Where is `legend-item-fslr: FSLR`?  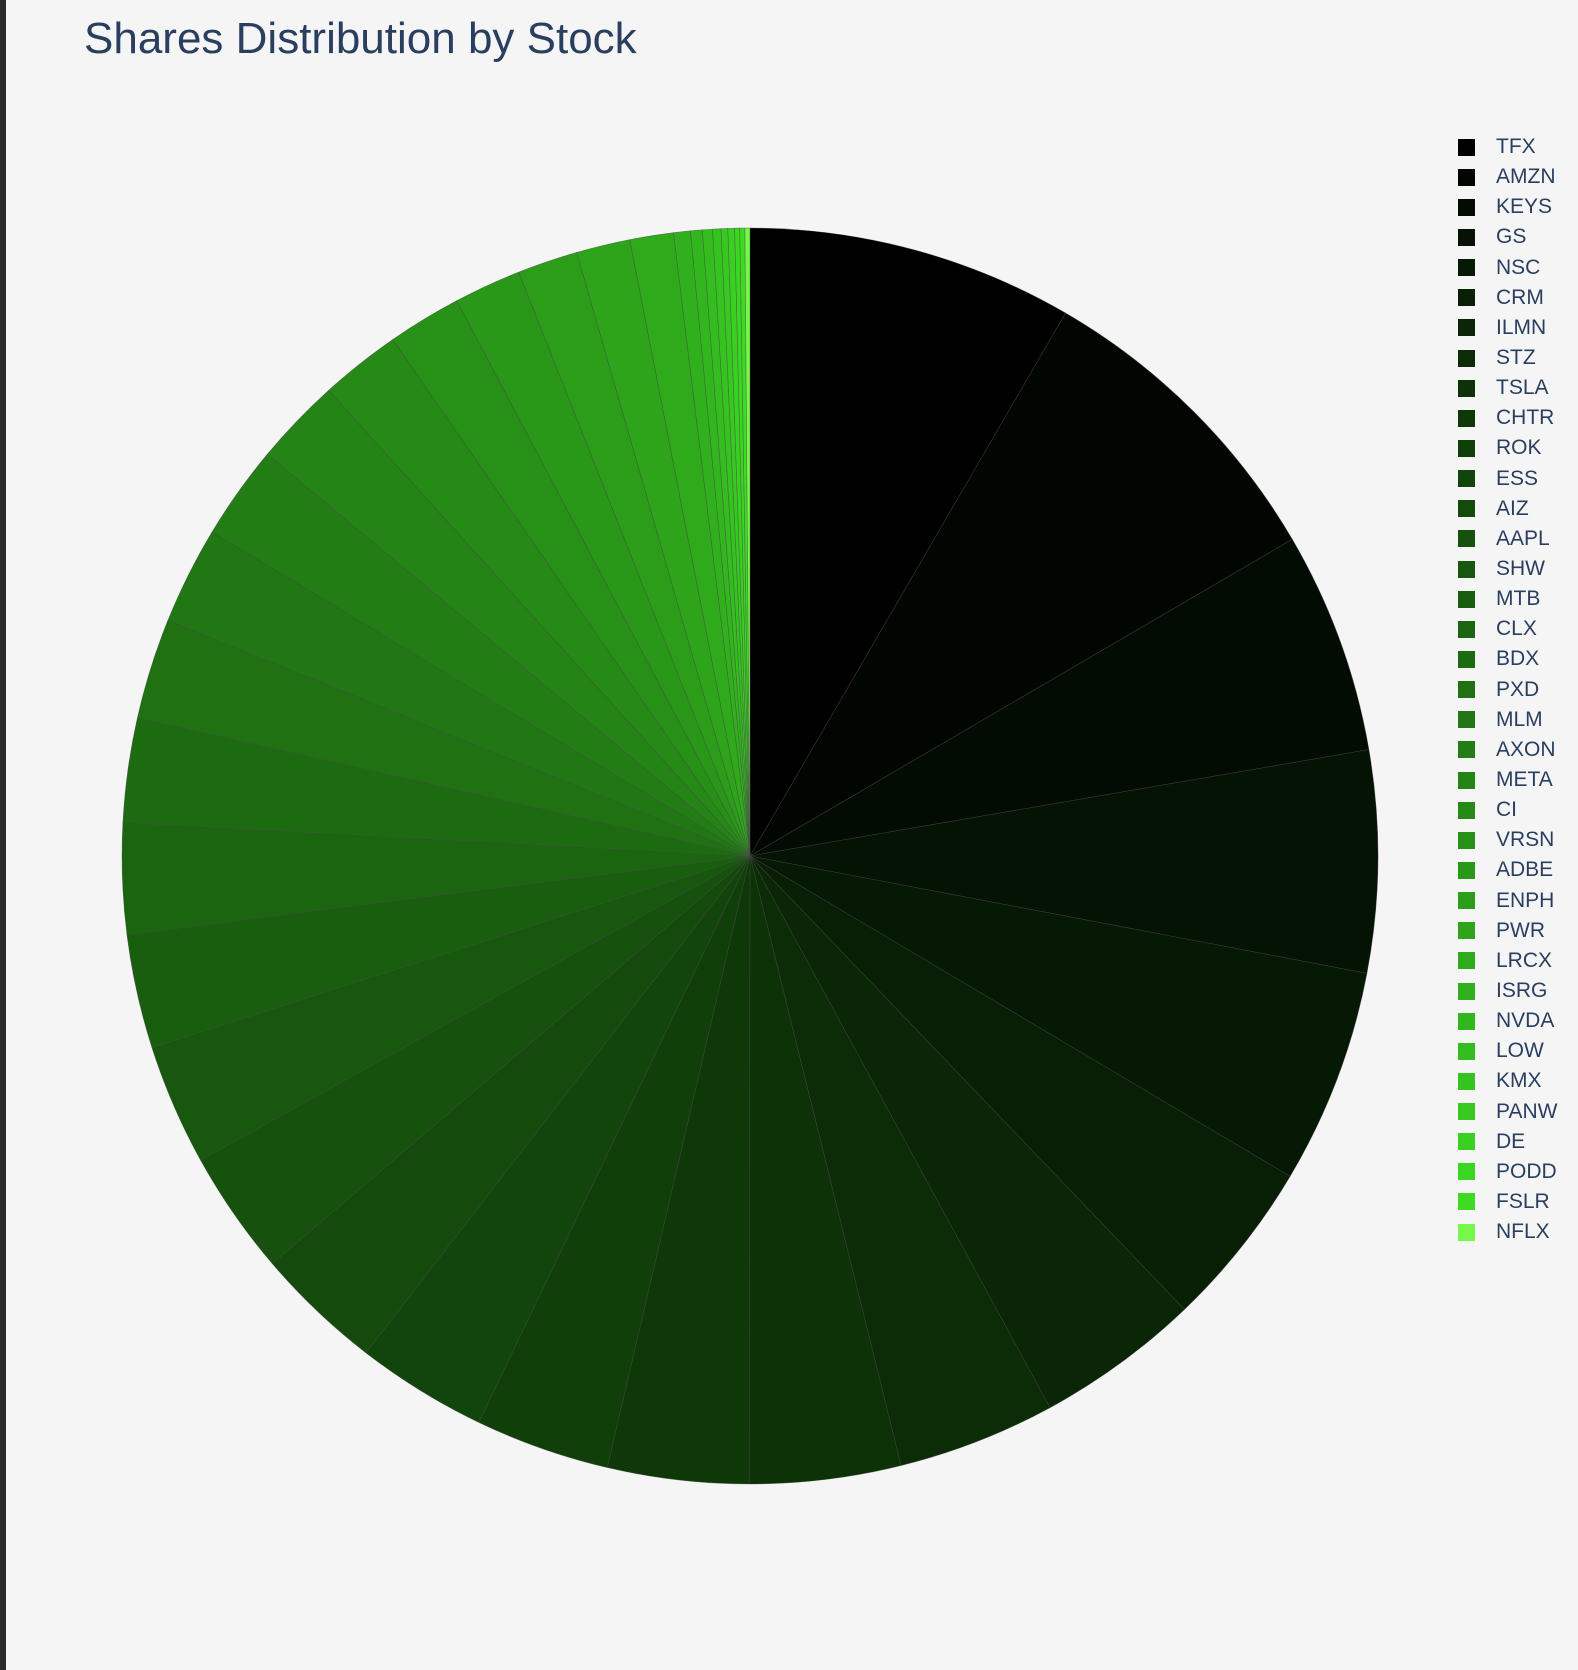 legend-item-fslr: FSLR is located at coordinates (1507, 1202).